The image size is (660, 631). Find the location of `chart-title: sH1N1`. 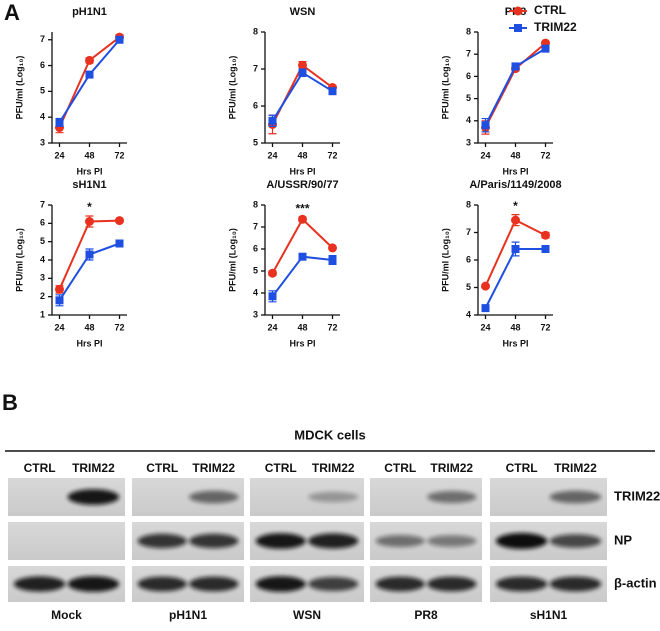

chart-title: sH1N1 is located at coordinates (89, 185).